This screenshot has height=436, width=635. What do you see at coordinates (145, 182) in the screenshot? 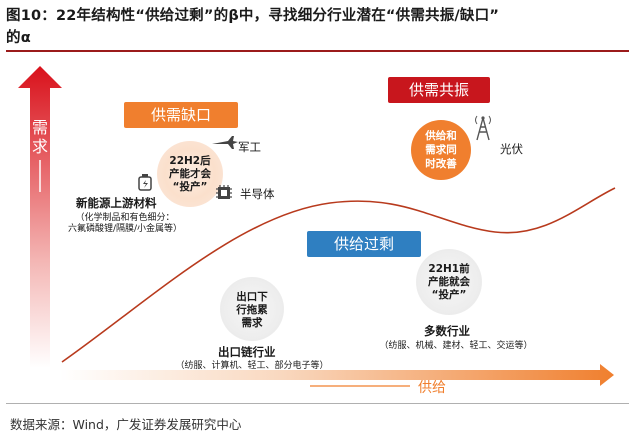
I see `battery-icon` at bounding box center [145, 182].